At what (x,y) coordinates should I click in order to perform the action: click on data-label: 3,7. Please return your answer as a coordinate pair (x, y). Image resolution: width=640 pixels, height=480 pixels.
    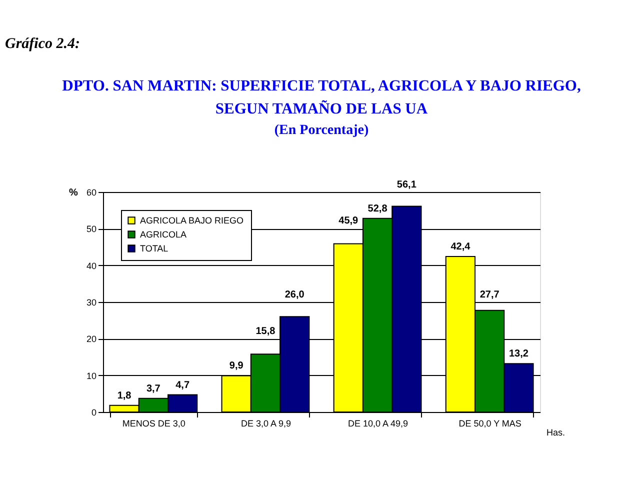
    Looking at the image, I should click on (153, 388).